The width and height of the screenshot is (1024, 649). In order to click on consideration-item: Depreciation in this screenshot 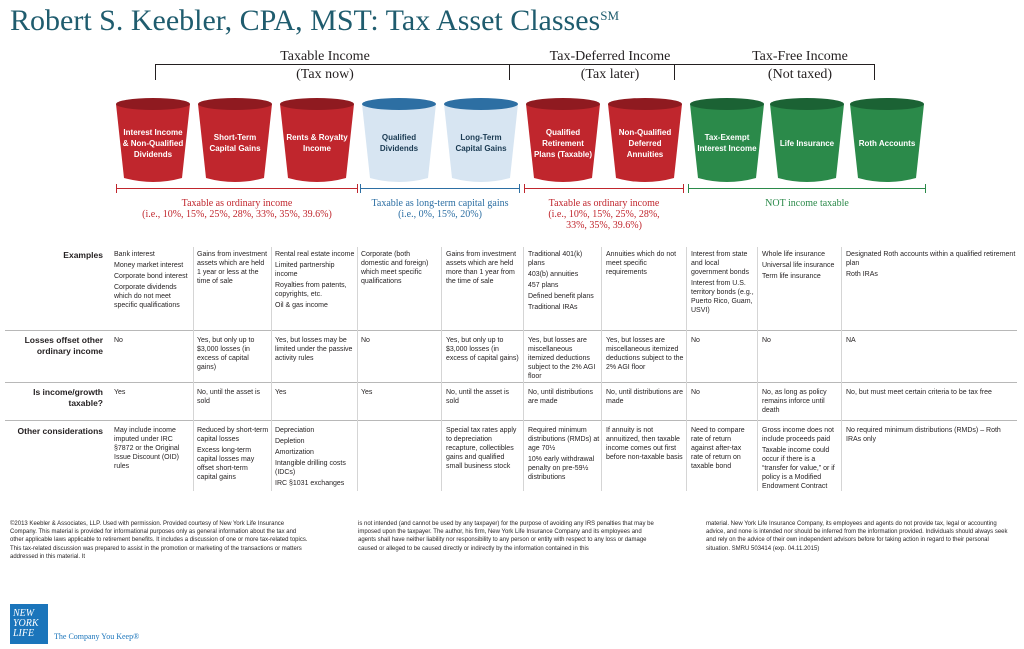, I will do `click(295, 430)`.